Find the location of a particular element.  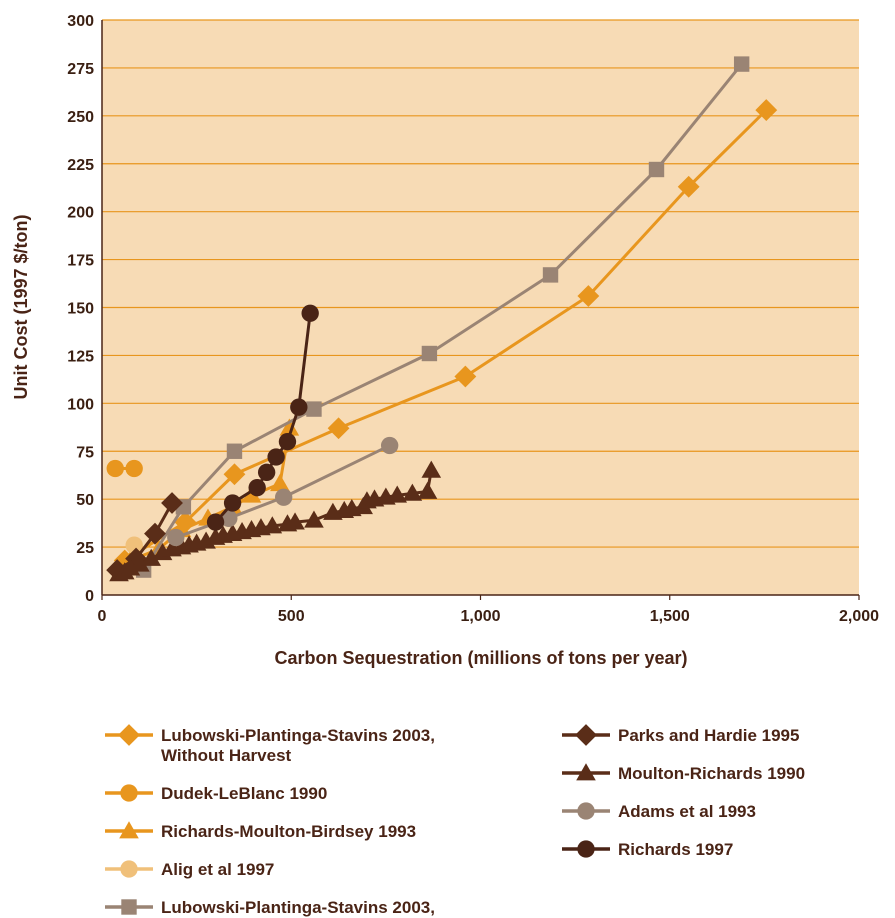

legend-label: Moulton-Richards 1990 is located at coordinates (711, 773).